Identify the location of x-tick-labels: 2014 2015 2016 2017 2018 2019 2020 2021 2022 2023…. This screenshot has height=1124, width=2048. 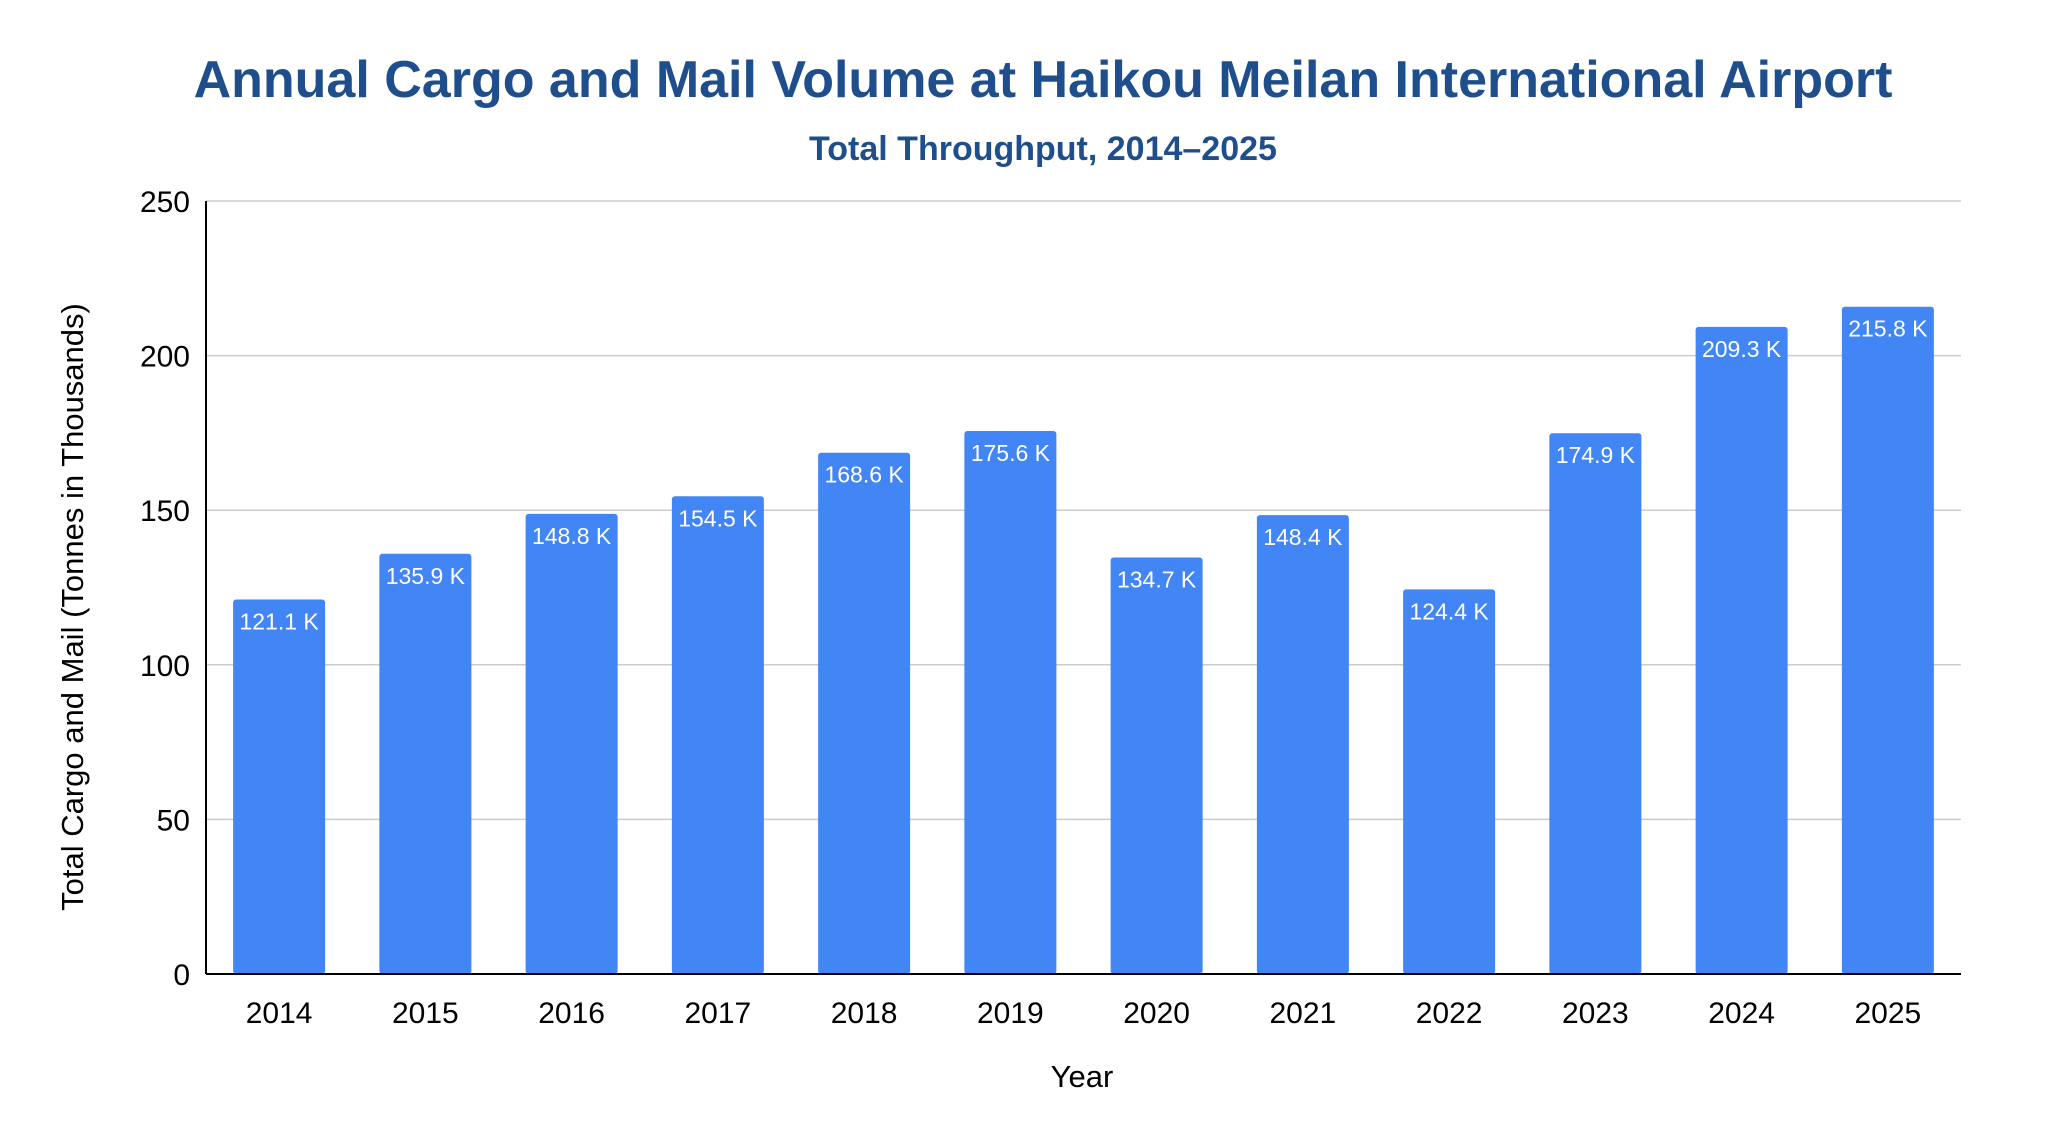
(1084, 1013).